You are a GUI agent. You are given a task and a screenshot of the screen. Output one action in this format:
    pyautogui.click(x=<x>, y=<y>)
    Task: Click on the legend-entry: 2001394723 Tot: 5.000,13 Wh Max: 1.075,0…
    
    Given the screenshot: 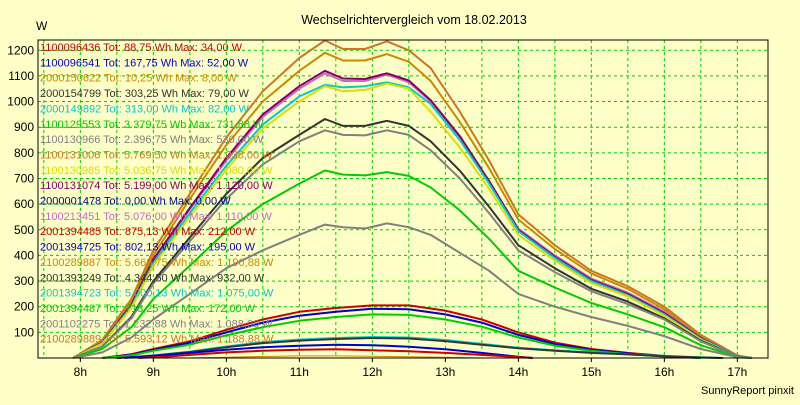 What is the action you would take?
    pyautogui.click(x=157, y=294)
    